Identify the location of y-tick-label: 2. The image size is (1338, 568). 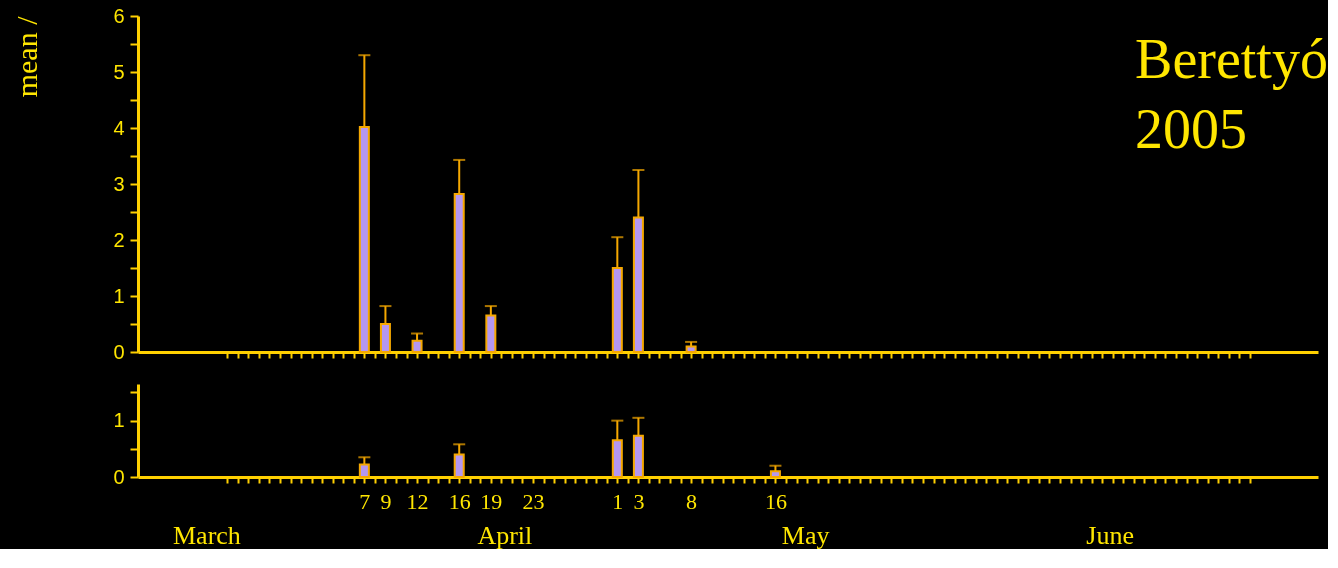
(119, 239).